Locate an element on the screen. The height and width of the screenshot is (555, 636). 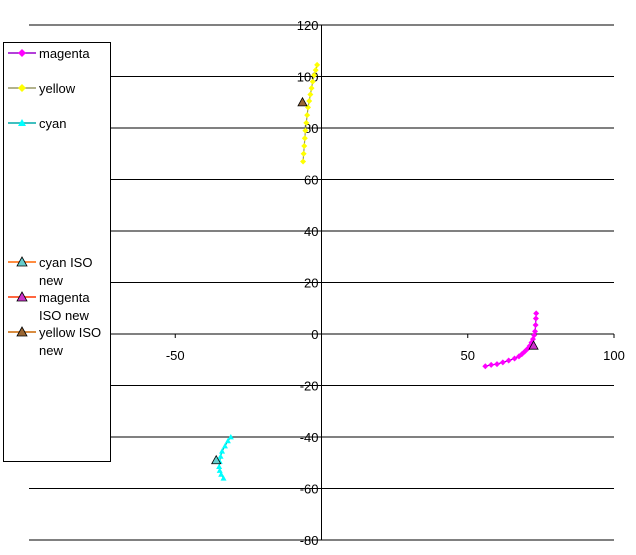
series-magenta-iso-new is located at coordinates (533, 345).